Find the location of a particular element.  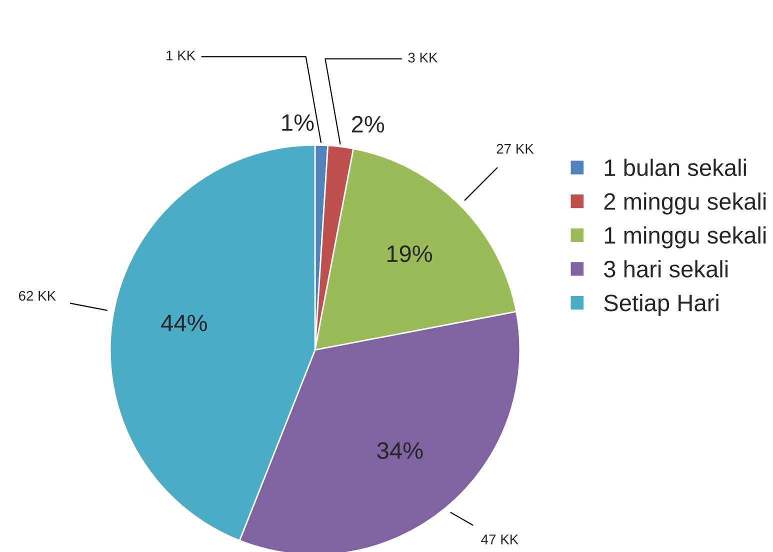

text: 47 KK is located at coordinates (499, 539).